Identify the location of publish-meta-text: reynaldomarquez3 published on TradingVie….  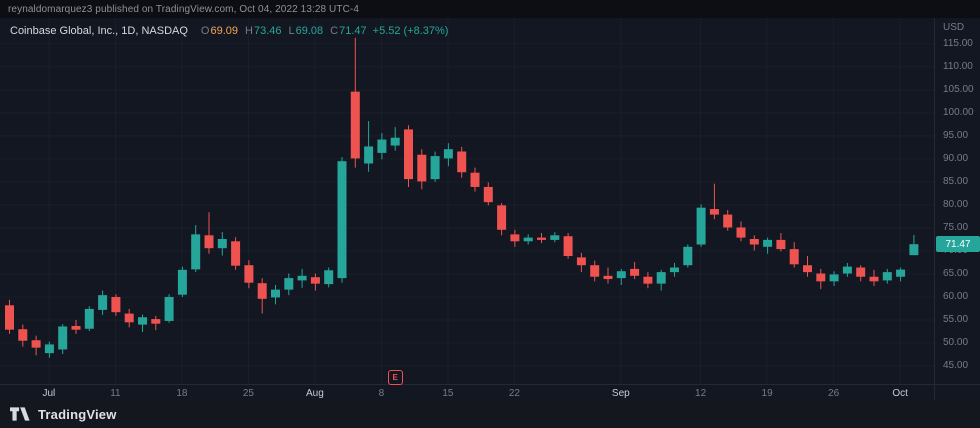
(184, 9).